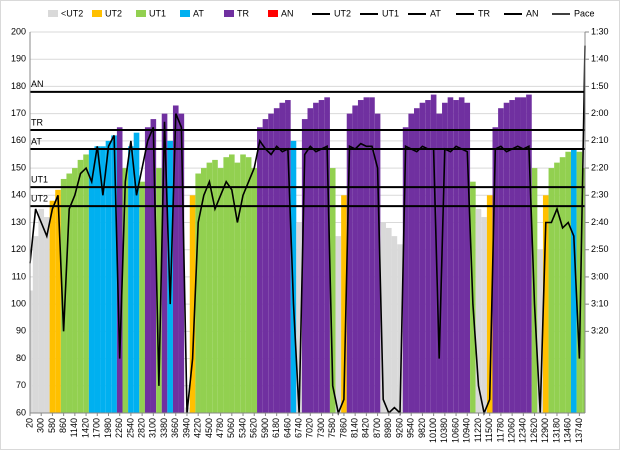  I want to click on x-tick-label: 11780, so click(500, 430).